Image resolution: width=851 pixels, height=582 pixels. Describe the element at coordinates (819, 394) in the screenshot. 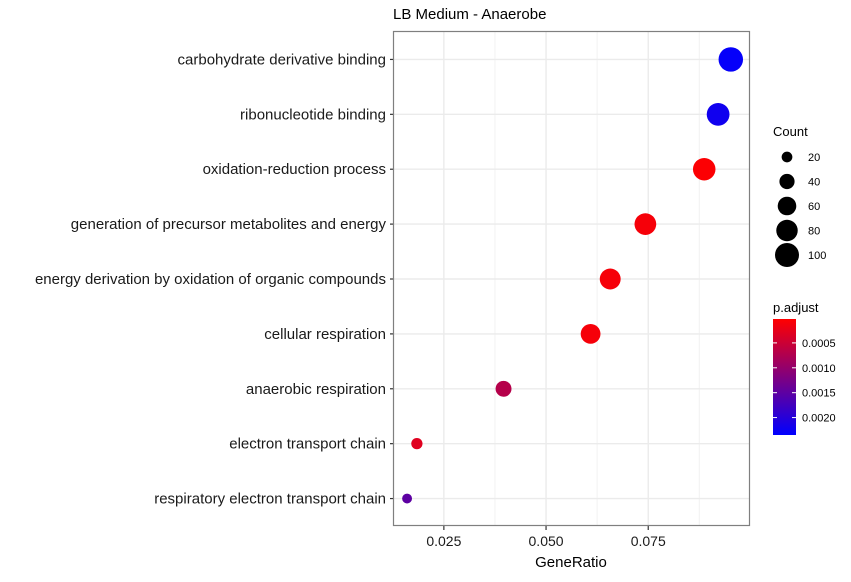

I see `colorbar-label: 0.0015` at that location.